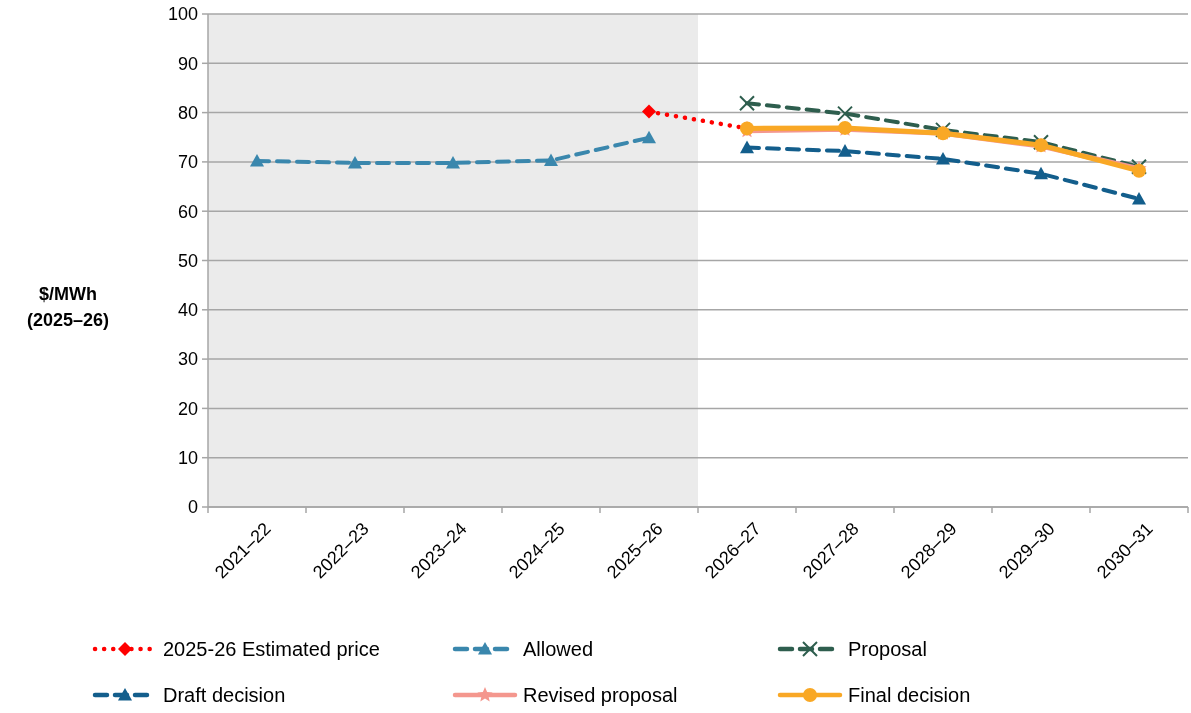 This screenshot has width=1191, height=713. Describe the element at coordinates (187, 458) in the screenshot. I see `y-tick-label: 10` at that location.